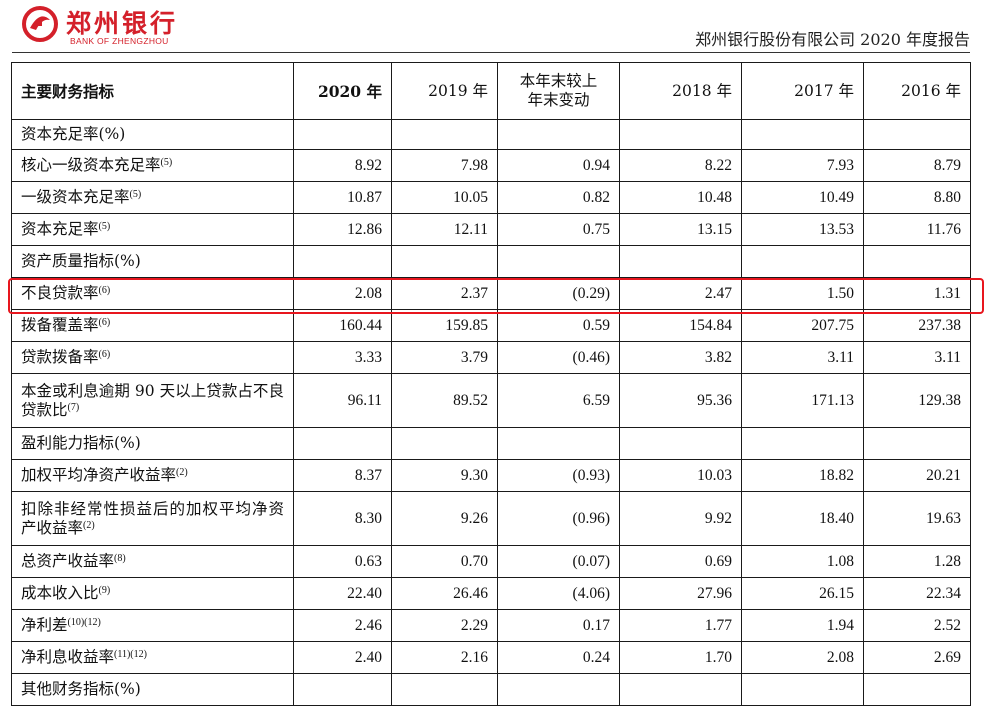 The width and height of the screenshot is (1000, 706). What do you see at coordinates (342, 400) in the screenshot?
I see `value-cell: 96.11` at bounding box center [342, 400].